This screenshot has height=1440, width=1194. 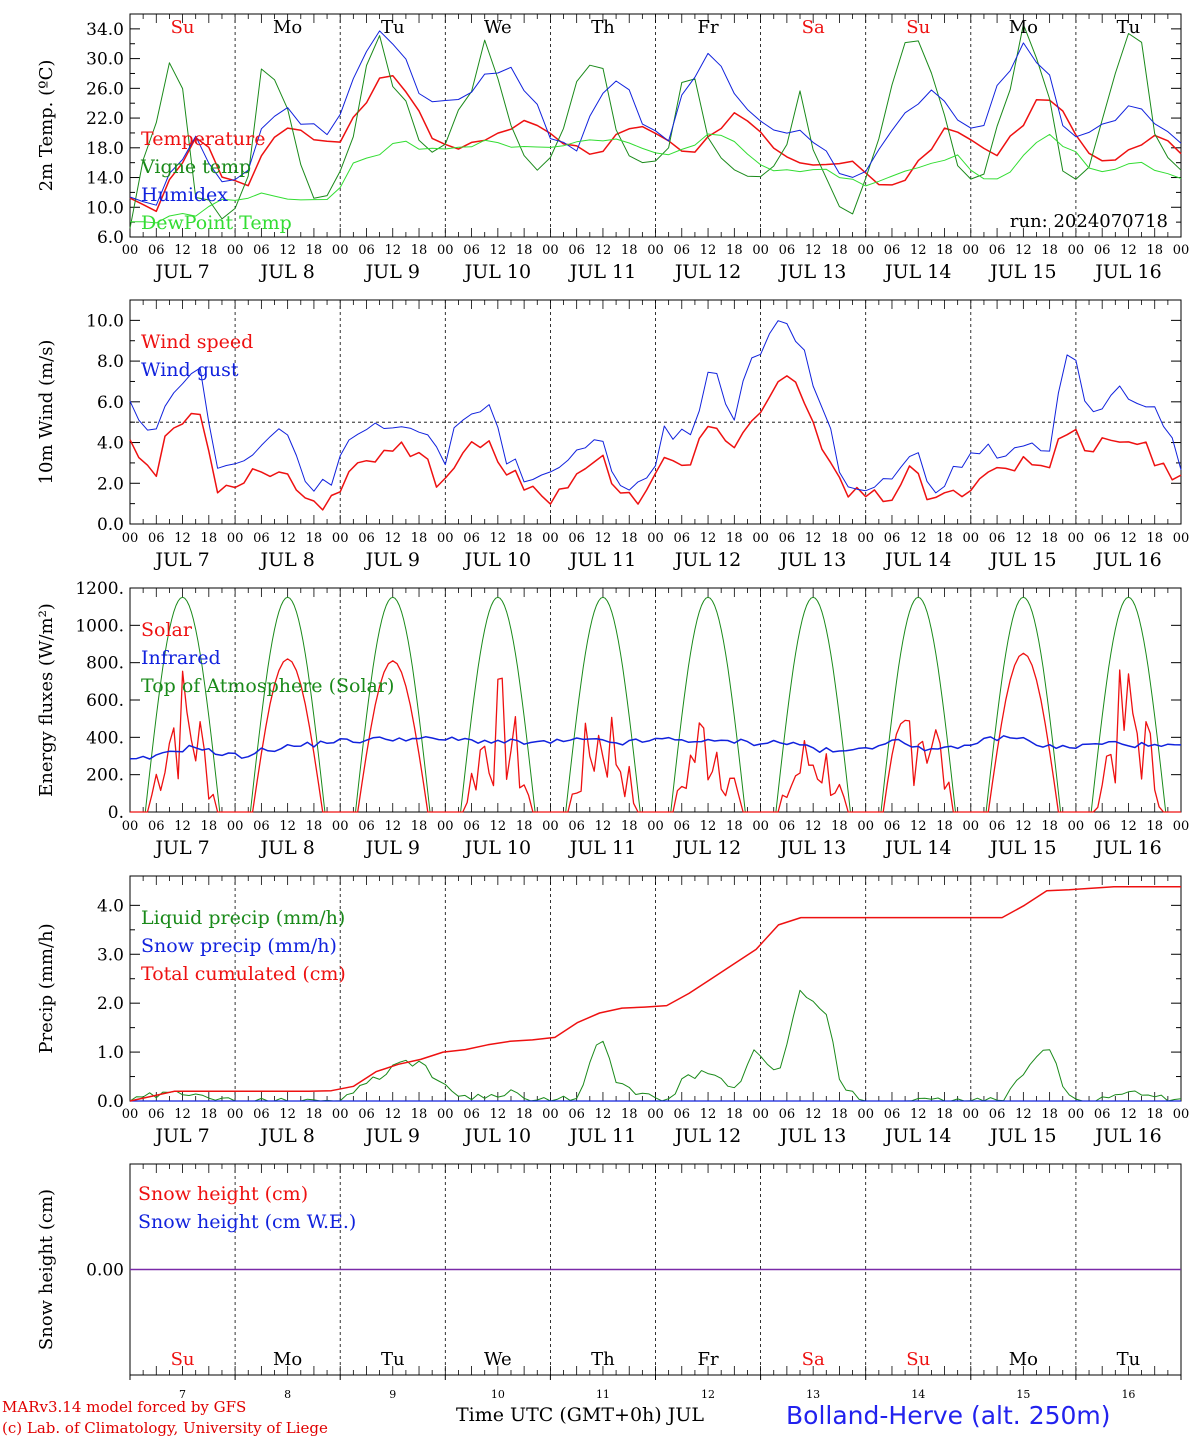 What do you see at coordinates (286, 560) in the screenshot?
I see `x-date-label: JUL 8` at bounding box center [286, 560].